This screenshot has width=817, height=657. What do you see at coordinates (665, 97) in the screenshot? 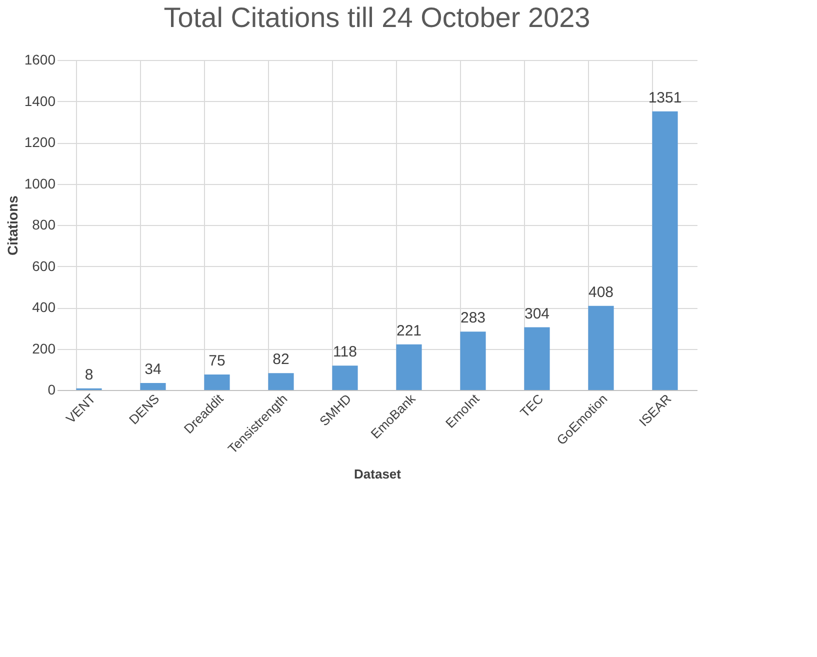
I see `data-label: 1351` at bounding box center [665, 97].